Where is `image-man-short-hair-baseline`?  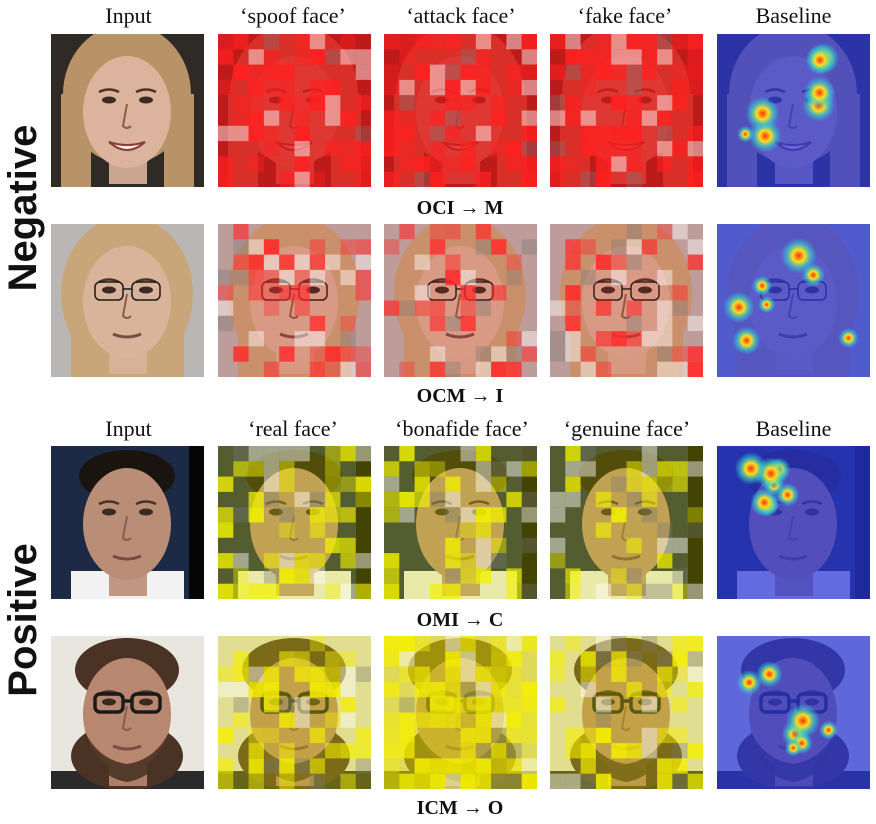
image-man-short-hair-baseline is located at coordinates (793, 522).